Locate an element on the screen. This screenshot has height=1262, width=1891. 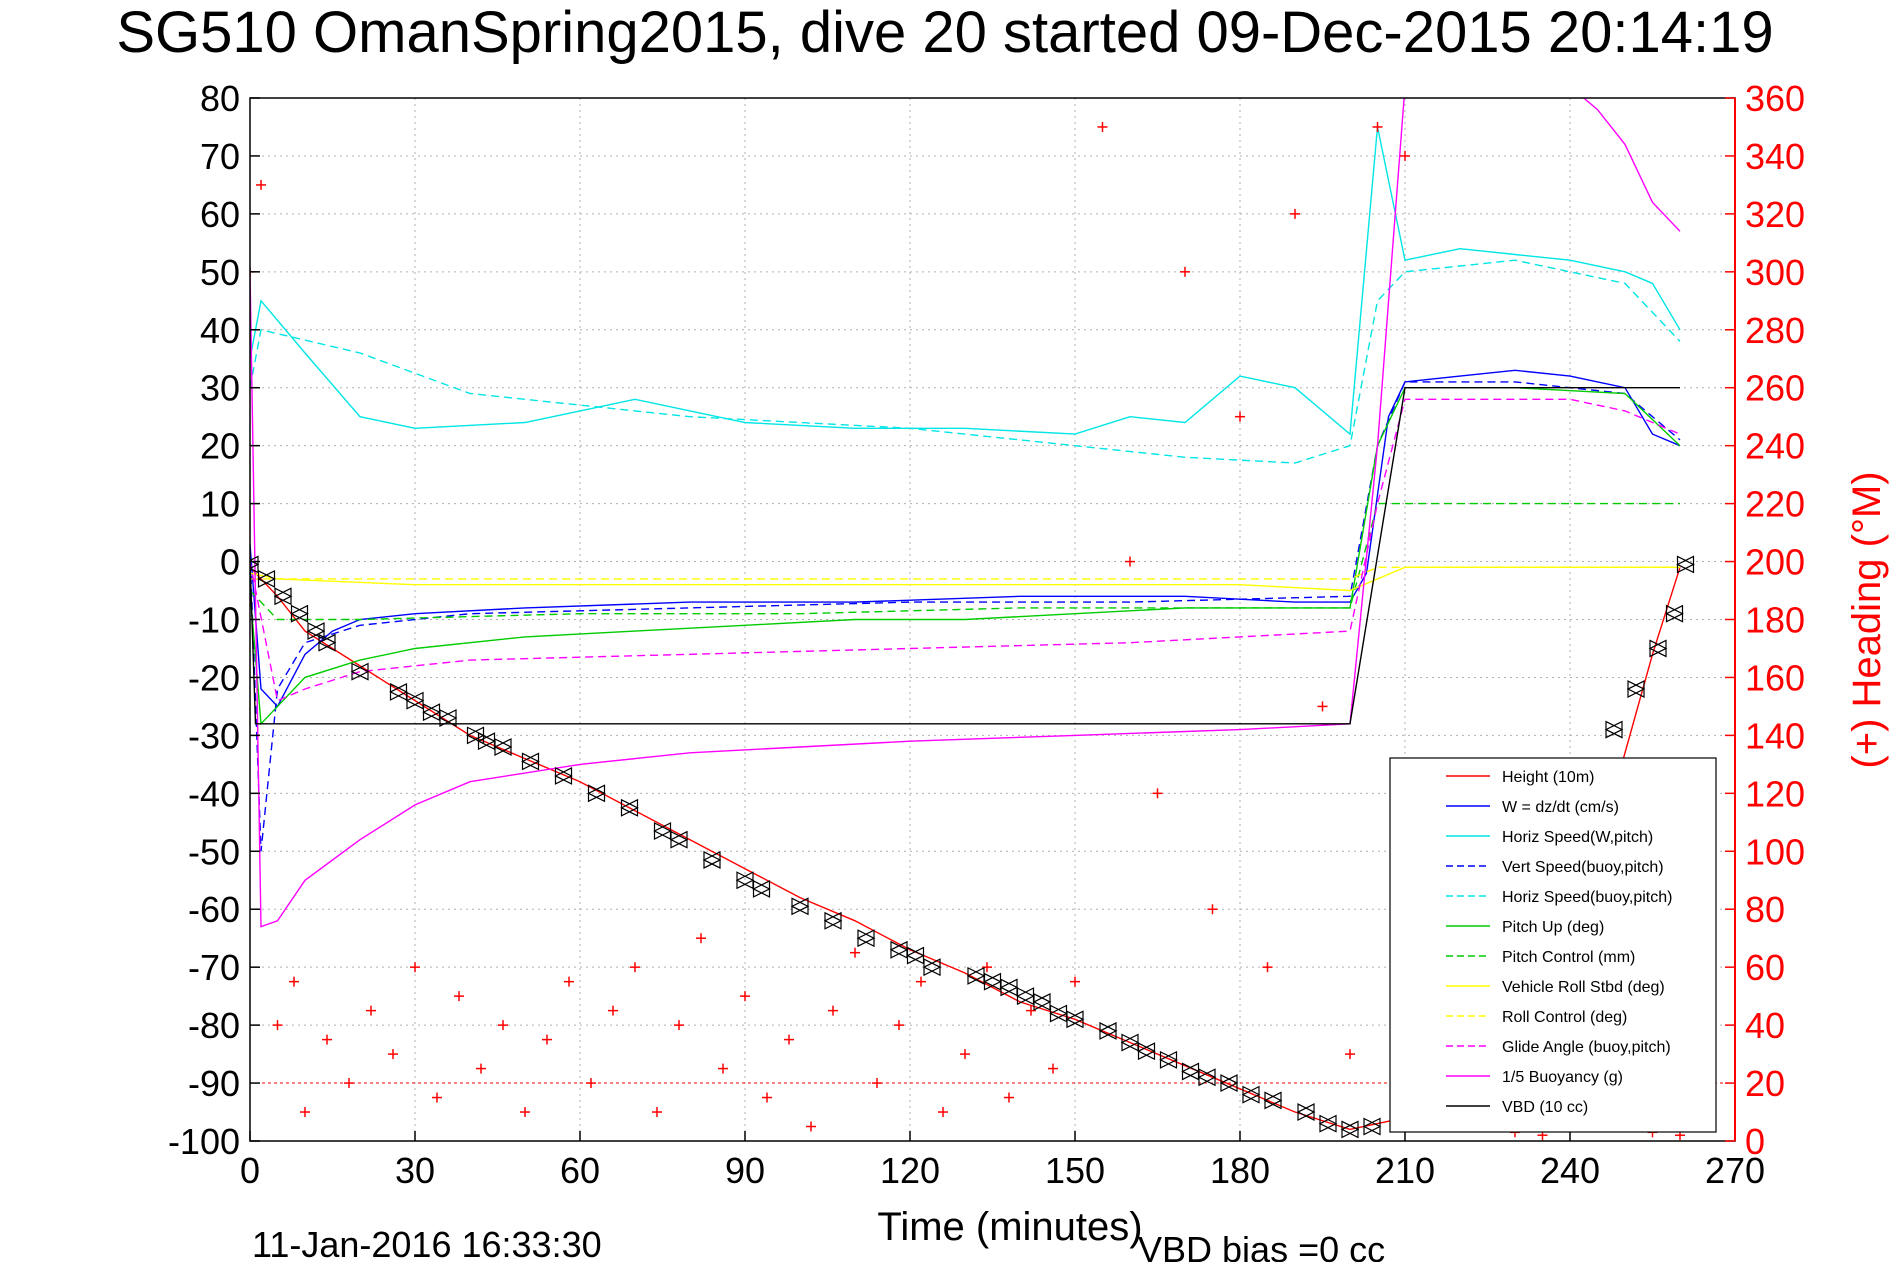
y-tick-label: -30 is located at coordinates (214, 735).